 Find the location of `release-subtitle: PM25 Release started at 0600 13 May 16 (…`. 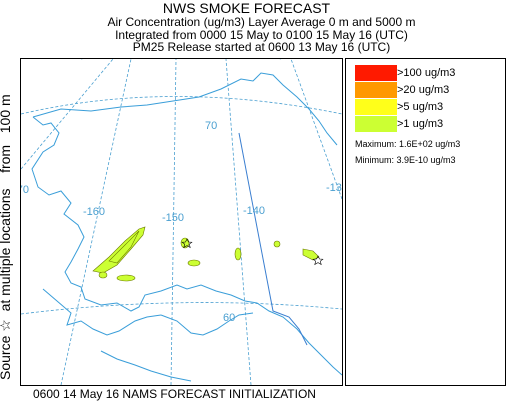

release-subtitle: PM25 Release started at 0600 13 May 16 (… is located at coordinates (261, 47).